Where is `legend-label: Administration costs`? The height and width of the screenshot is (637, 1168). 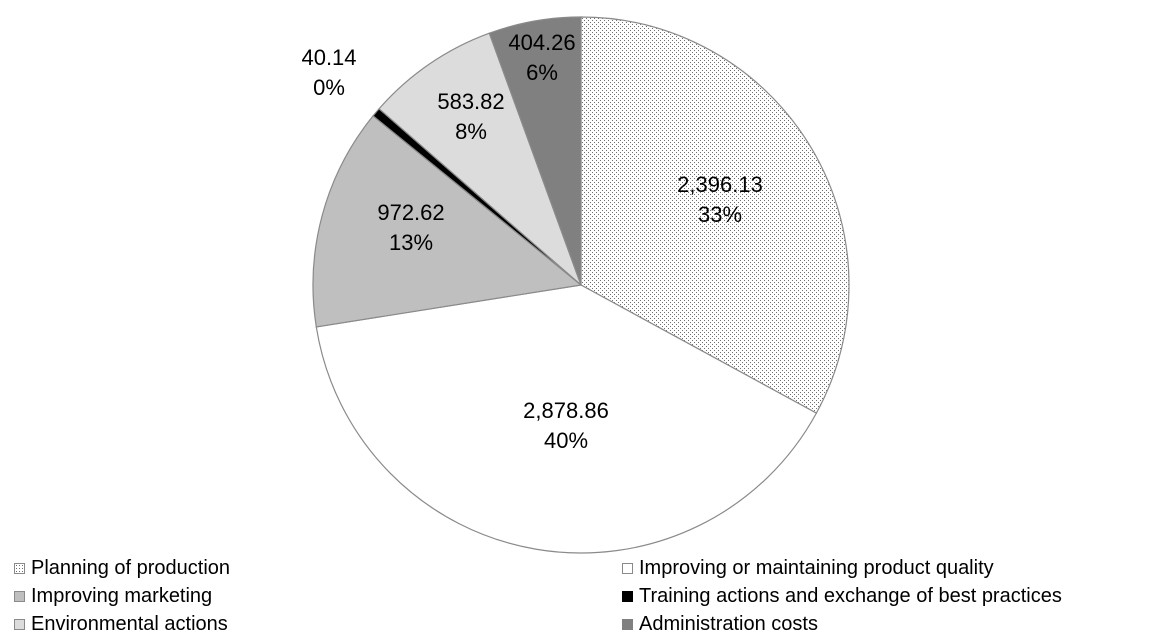 legend-label: Administration costs is located at coordinates (728, 624).